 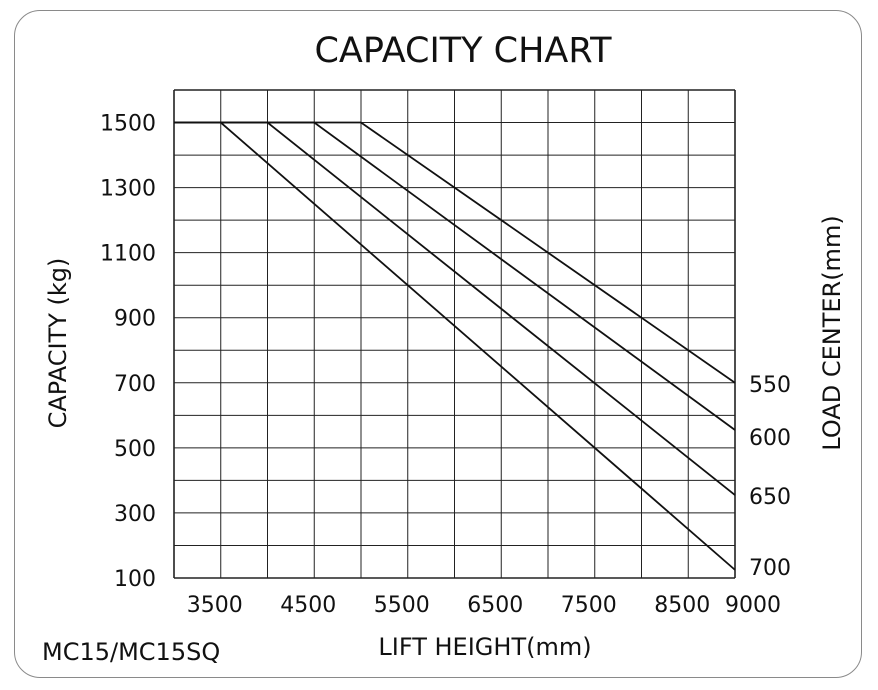 I want to click on x-tick-label: 9000, so click(x=753, y=605).